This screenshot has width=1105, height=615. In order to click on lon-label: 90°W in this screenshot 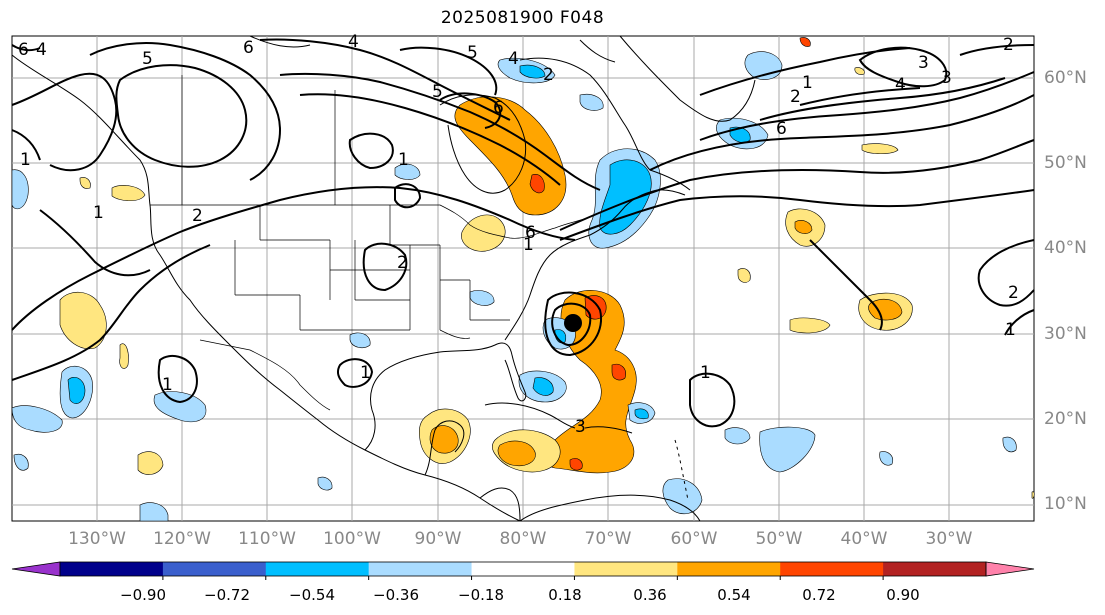, I will do `click(438, 539)`.